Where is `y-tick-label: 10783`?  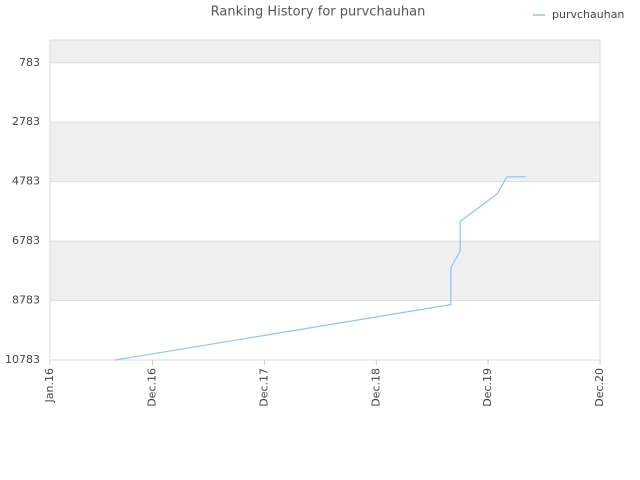
y-tick-label: 10783 is located at coordinates (22, 359).